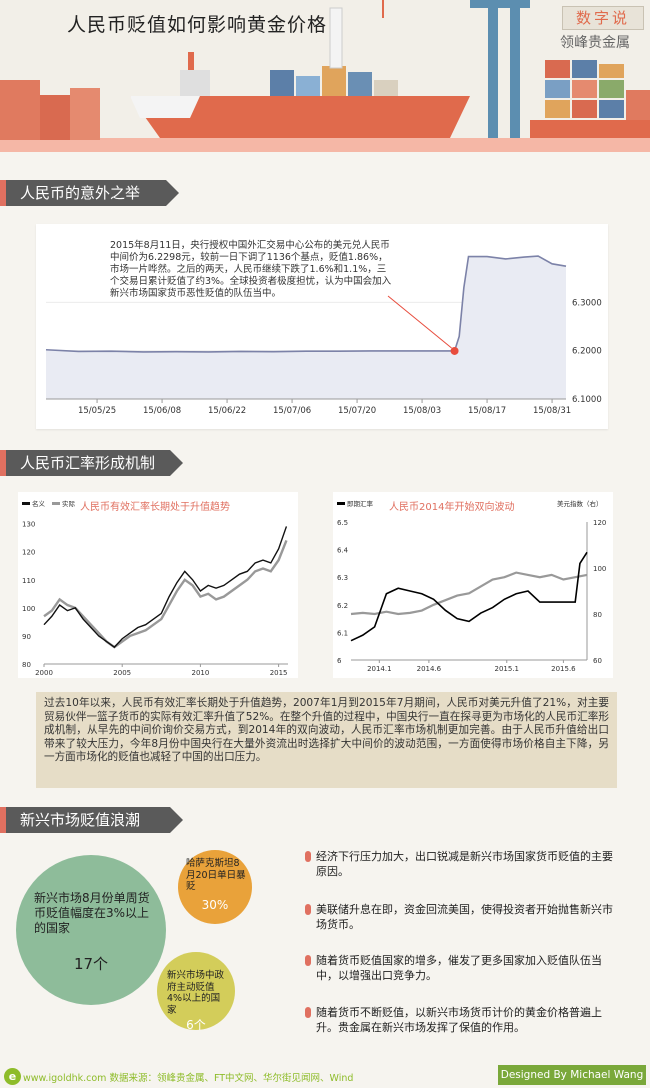  I want to click on y-tick-label: 6.3000, so click(587, 303).